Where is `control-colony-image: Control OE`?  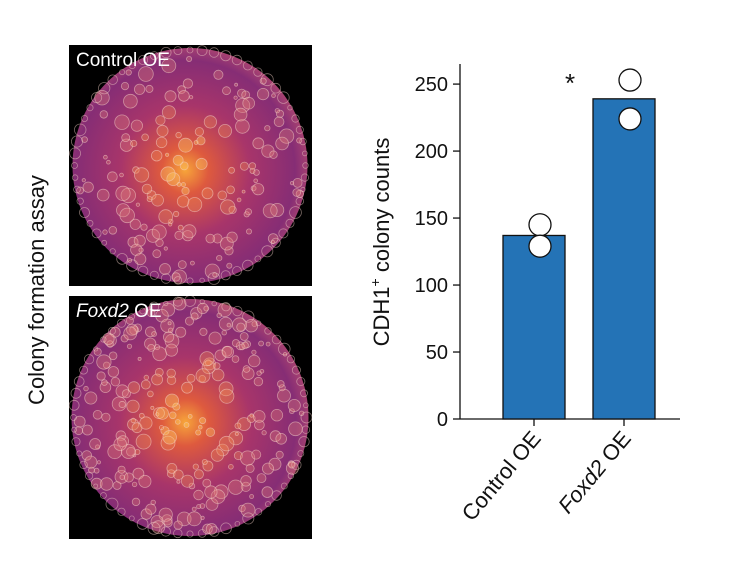
control-colony-image: Control OE is located at coordinates (190, 165).